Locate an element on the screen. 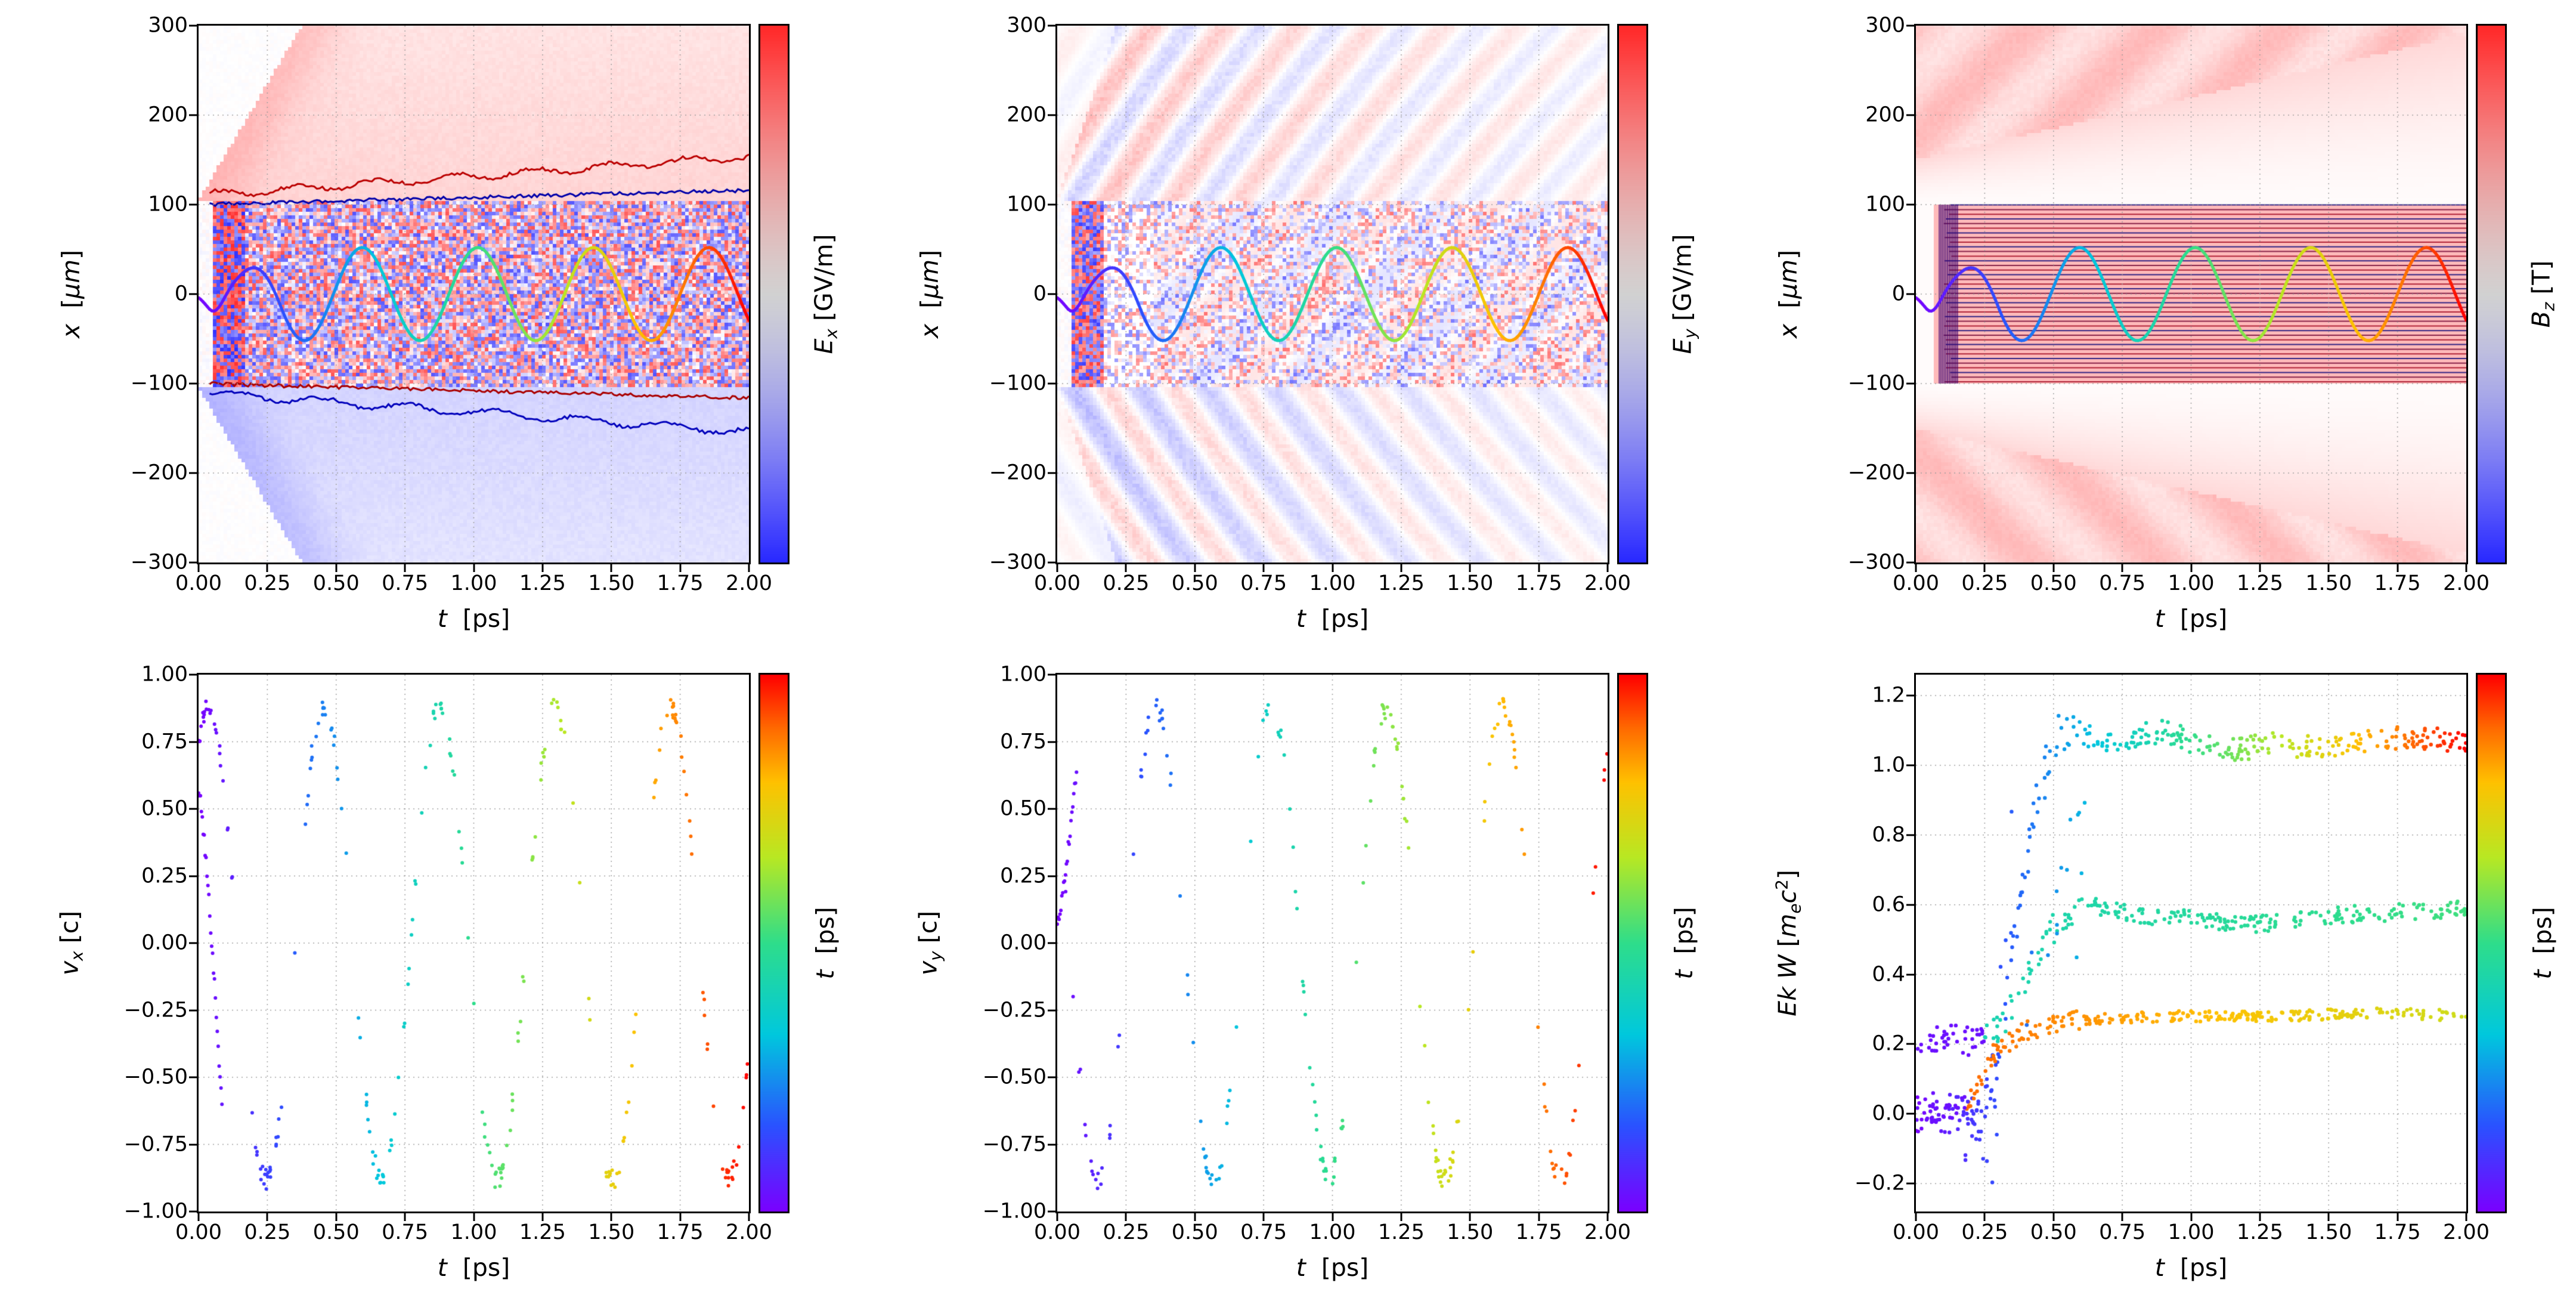  label-segment: [GV/m] is located at coordinates (1683, 281).